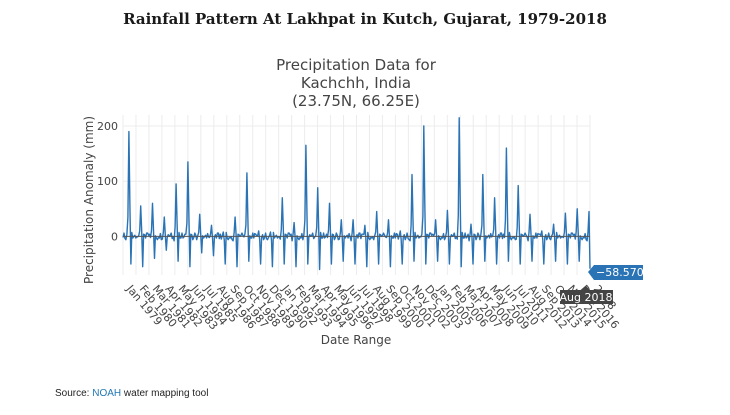 This screenshot has height=415, width=730. What do you see at coordinates (356, 65) in the screenshot?
I see `chart-title-line-1: Precipitation Data for` at bounding box center [356, 65].